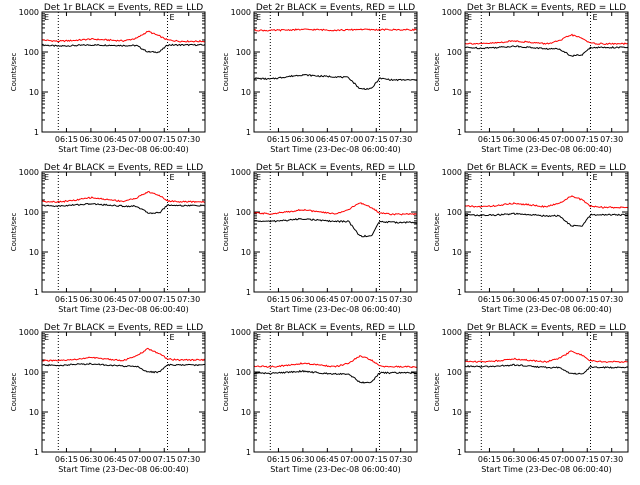 The height and width of the screenshot is (485, 640). What do you see at coordinates (546, 168) in the screenshot?
I see `panel-title: Det 6r BLACK = Events, RED = LLD` at bounding box center [546, 168].